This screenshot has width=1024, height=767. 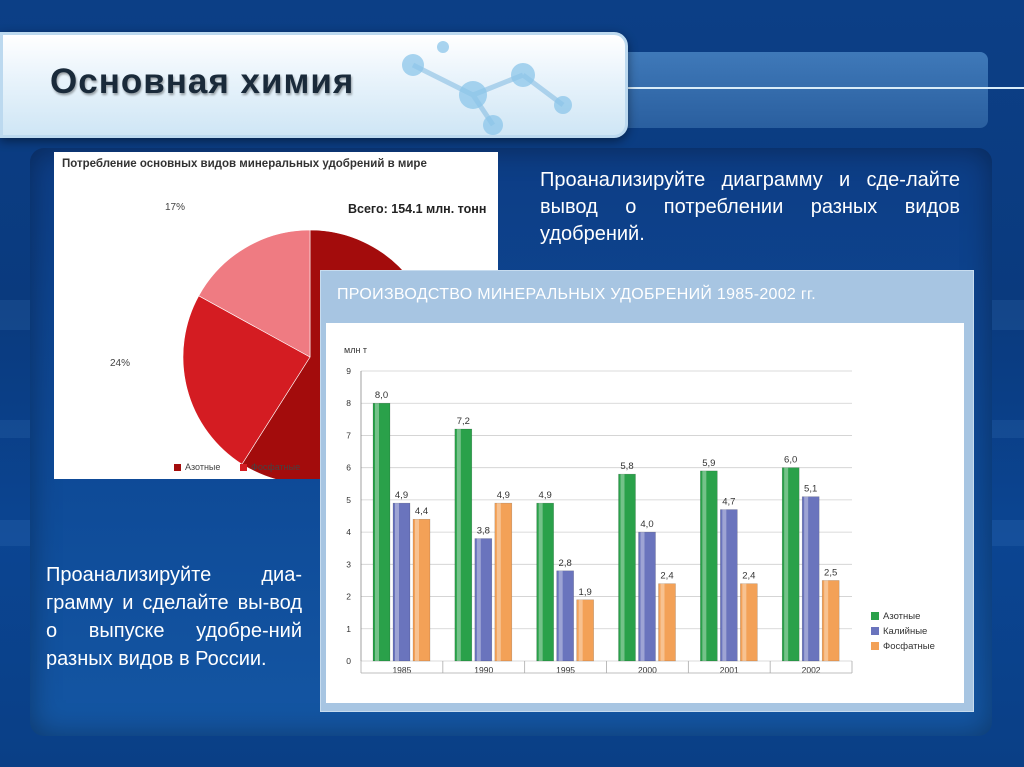 I want to click on x-tick-label: 2000, so click(x=647, y=670).